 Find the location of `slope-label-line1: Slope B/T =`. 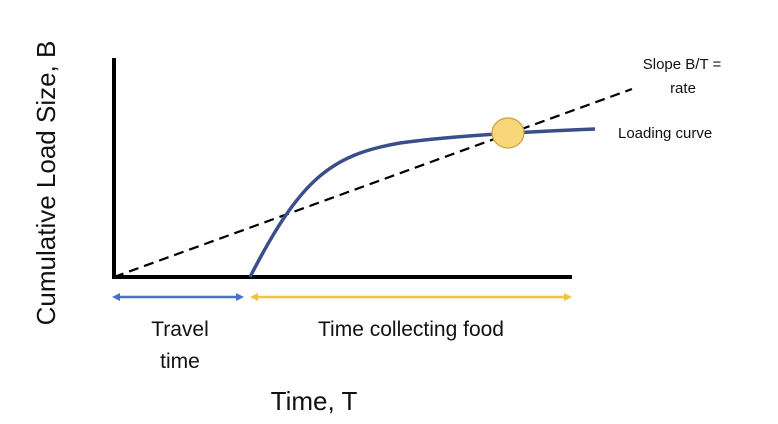

slope-label-line1: Slope B/T = is located at coordinates (682, 64).